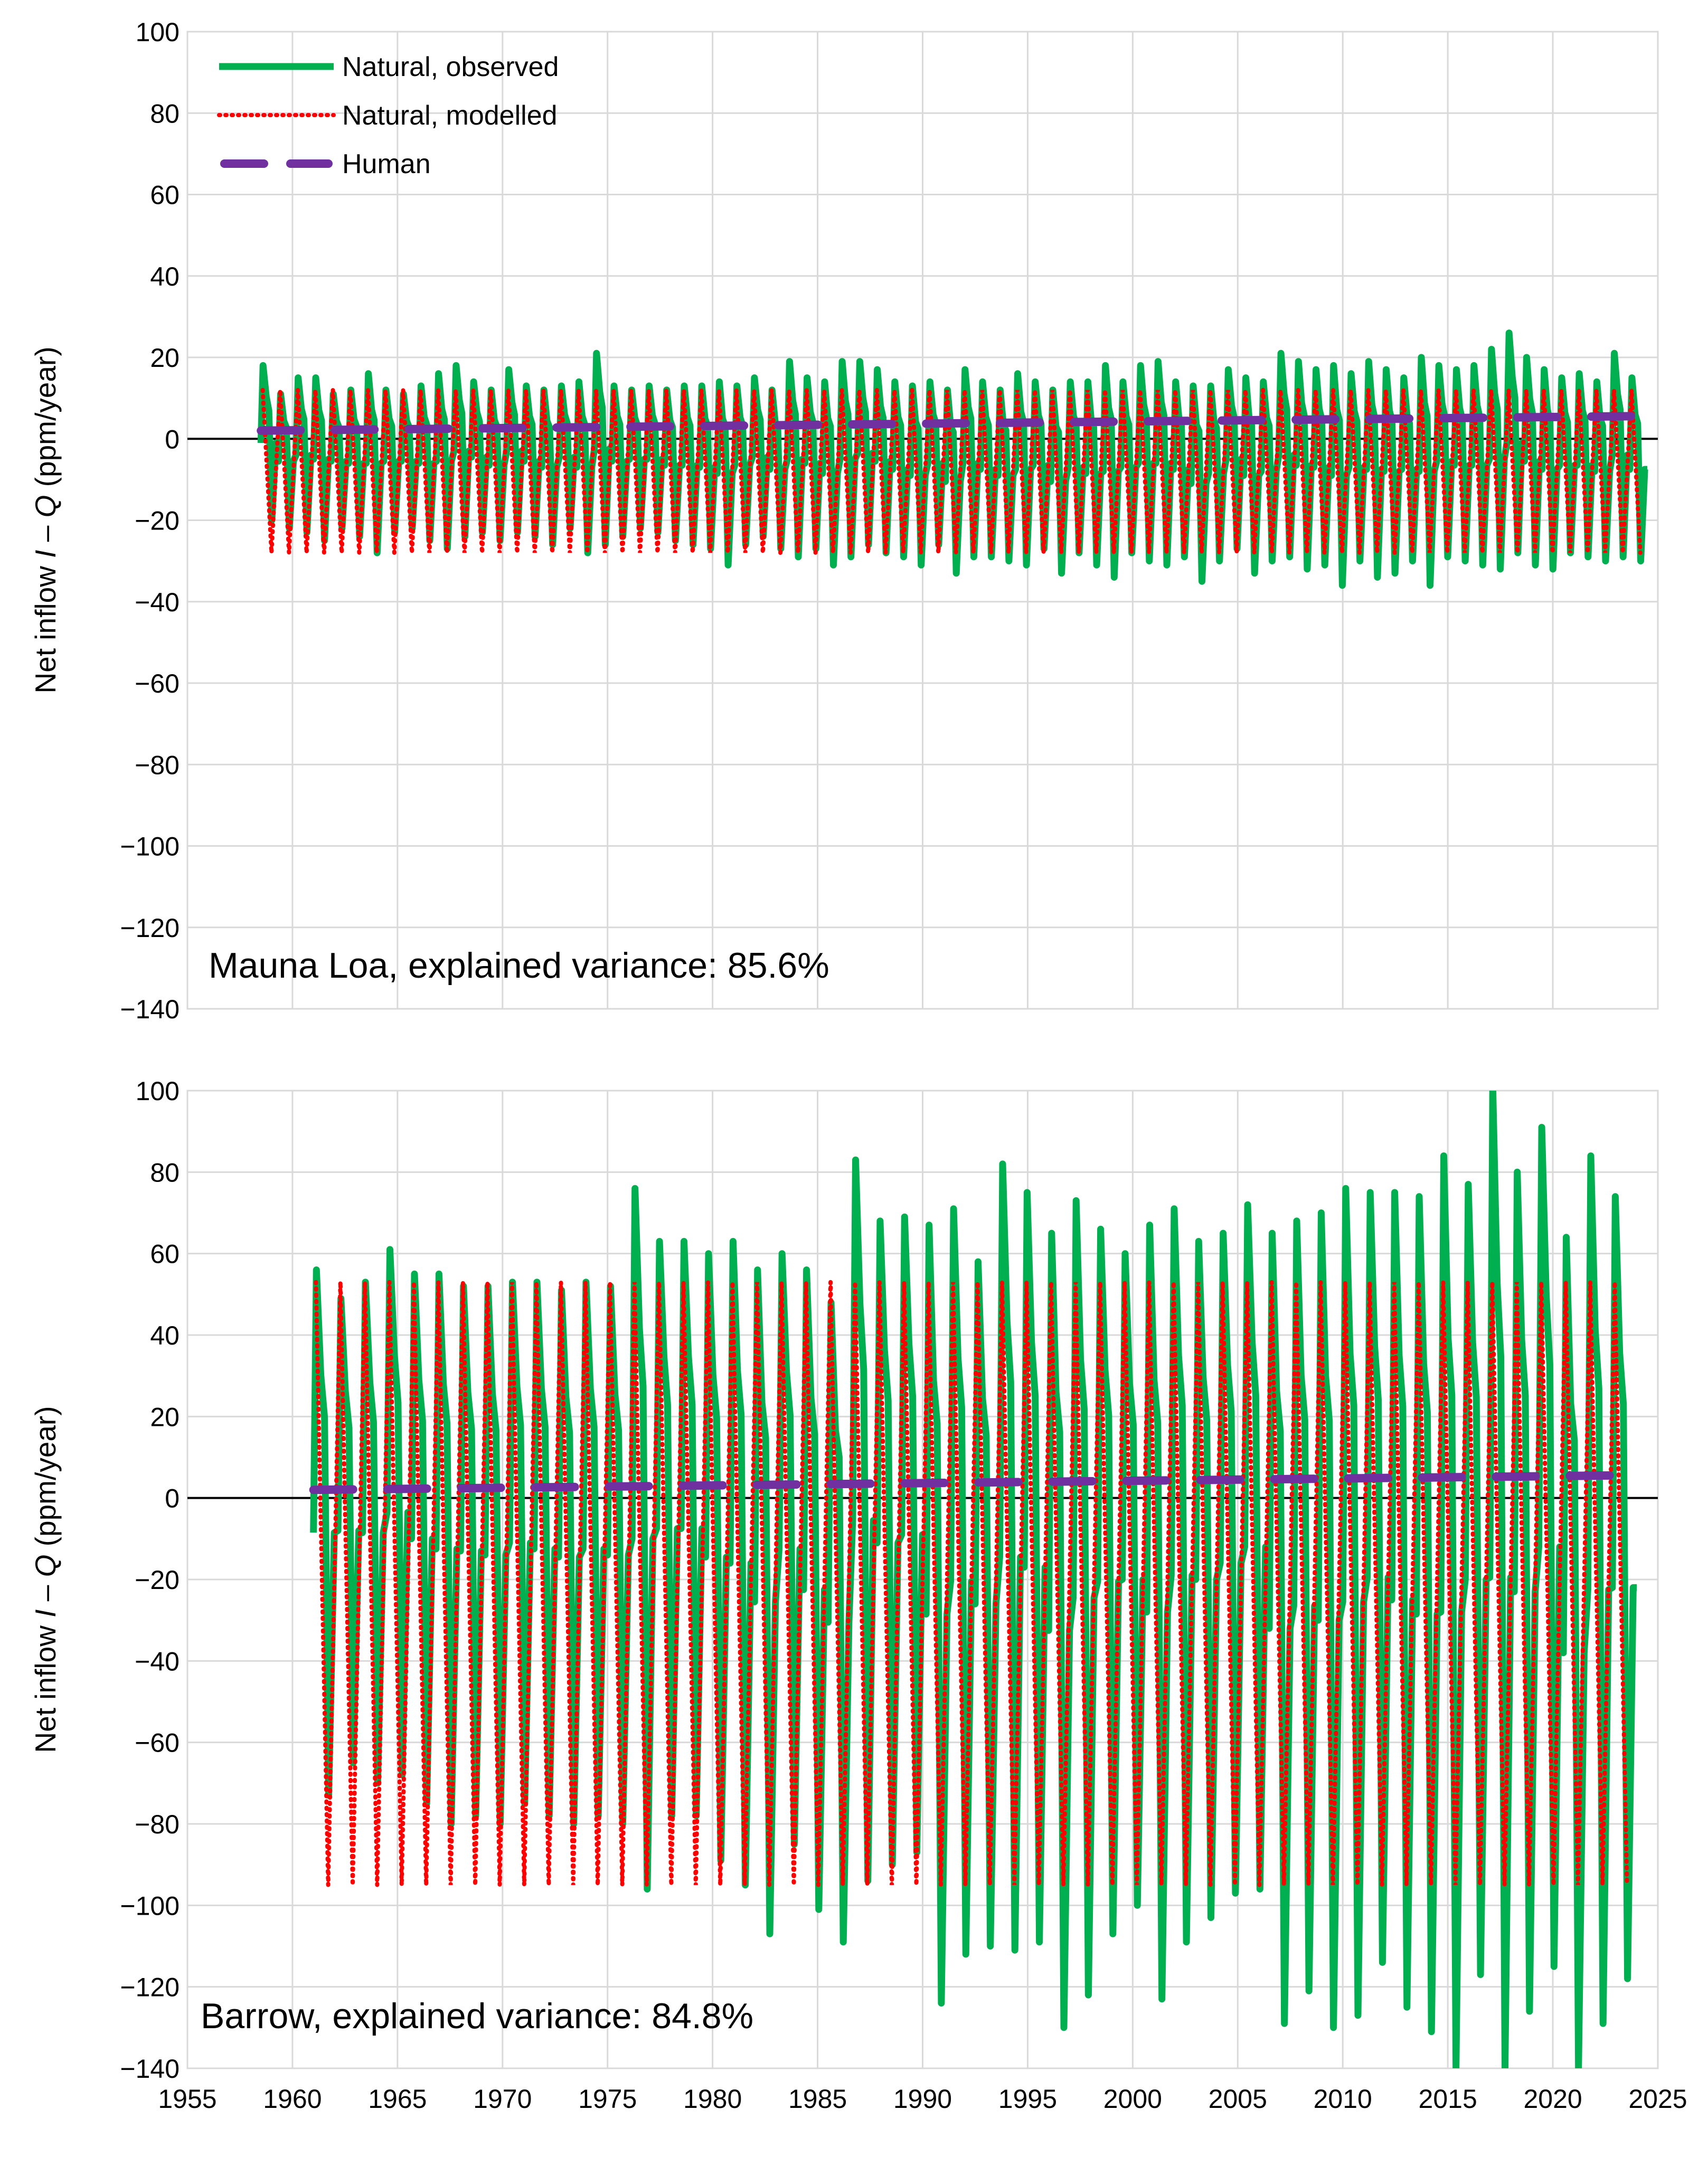  Describe the element at coordinates (397, 2099) in the screenshot. I see `x-tick-label: 1965` at that location.